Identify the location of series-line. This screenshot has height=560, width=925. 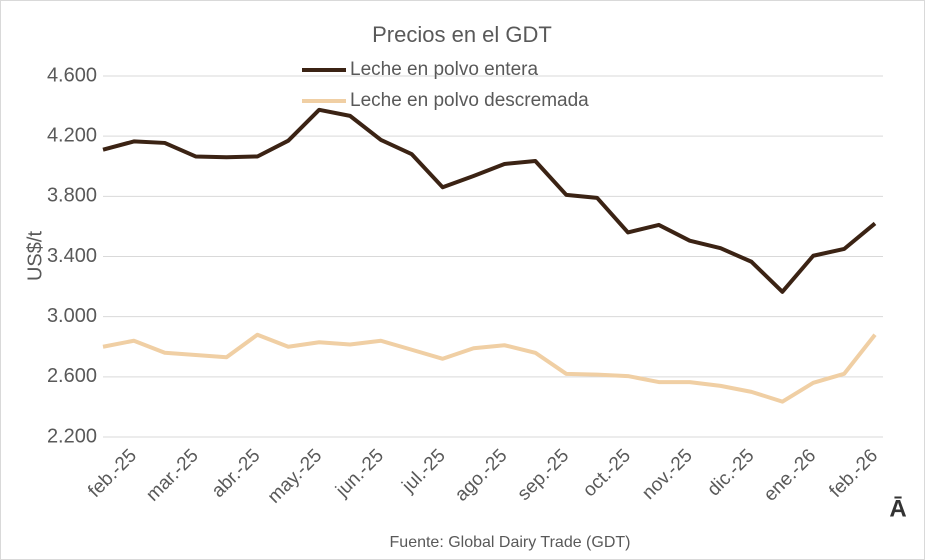
(489, 368).